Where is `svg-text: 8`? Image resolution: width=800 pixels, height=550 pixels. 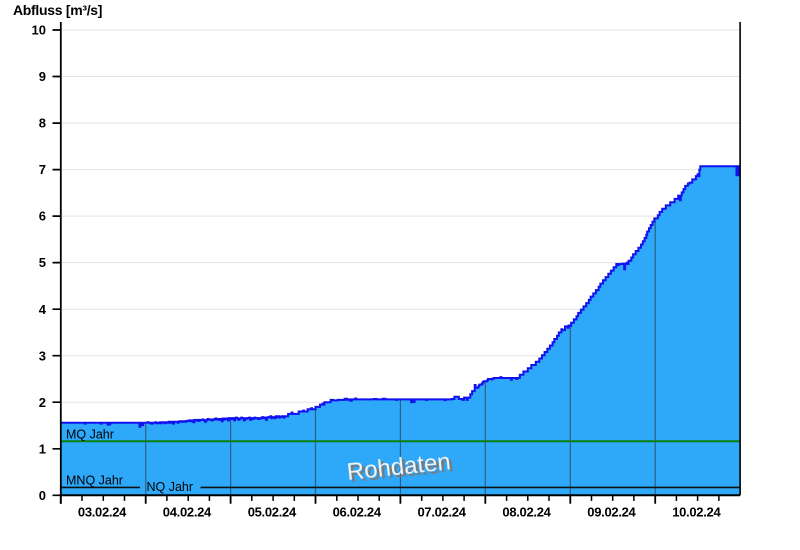
svg-text: 8 is located at coordinates (42, 123).